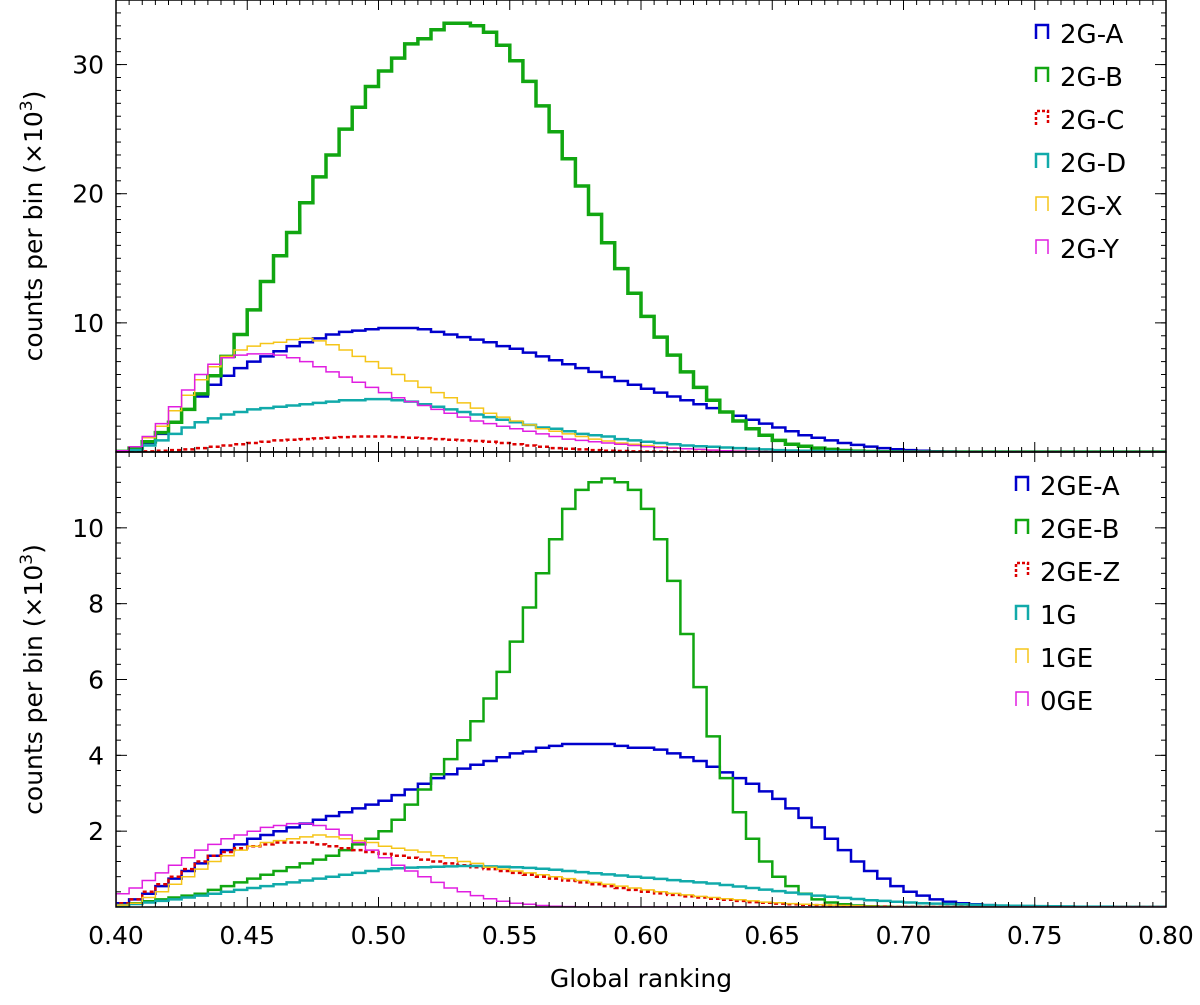 The height and width of the screenshot is (1005, 1200). What do you see at coordinates (1166, 935) in the screenshot?
I see `x-tick-label: 0.80` at bounding box center [1166, 935].